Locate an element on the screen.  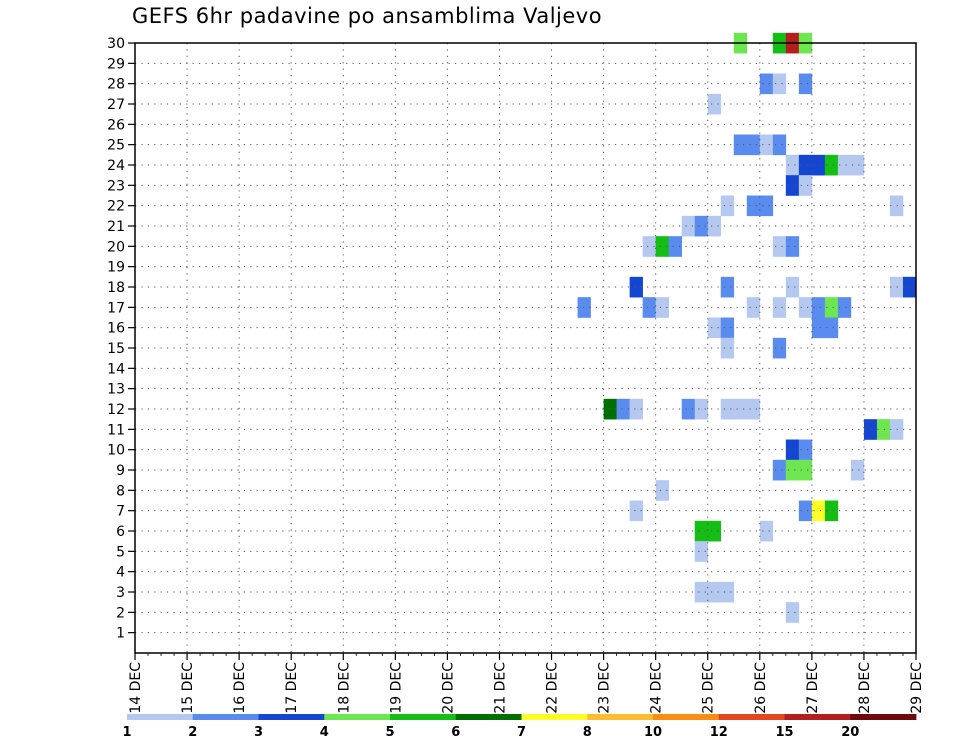
y-tick-label: 23 is located at coordinates (116, 186).